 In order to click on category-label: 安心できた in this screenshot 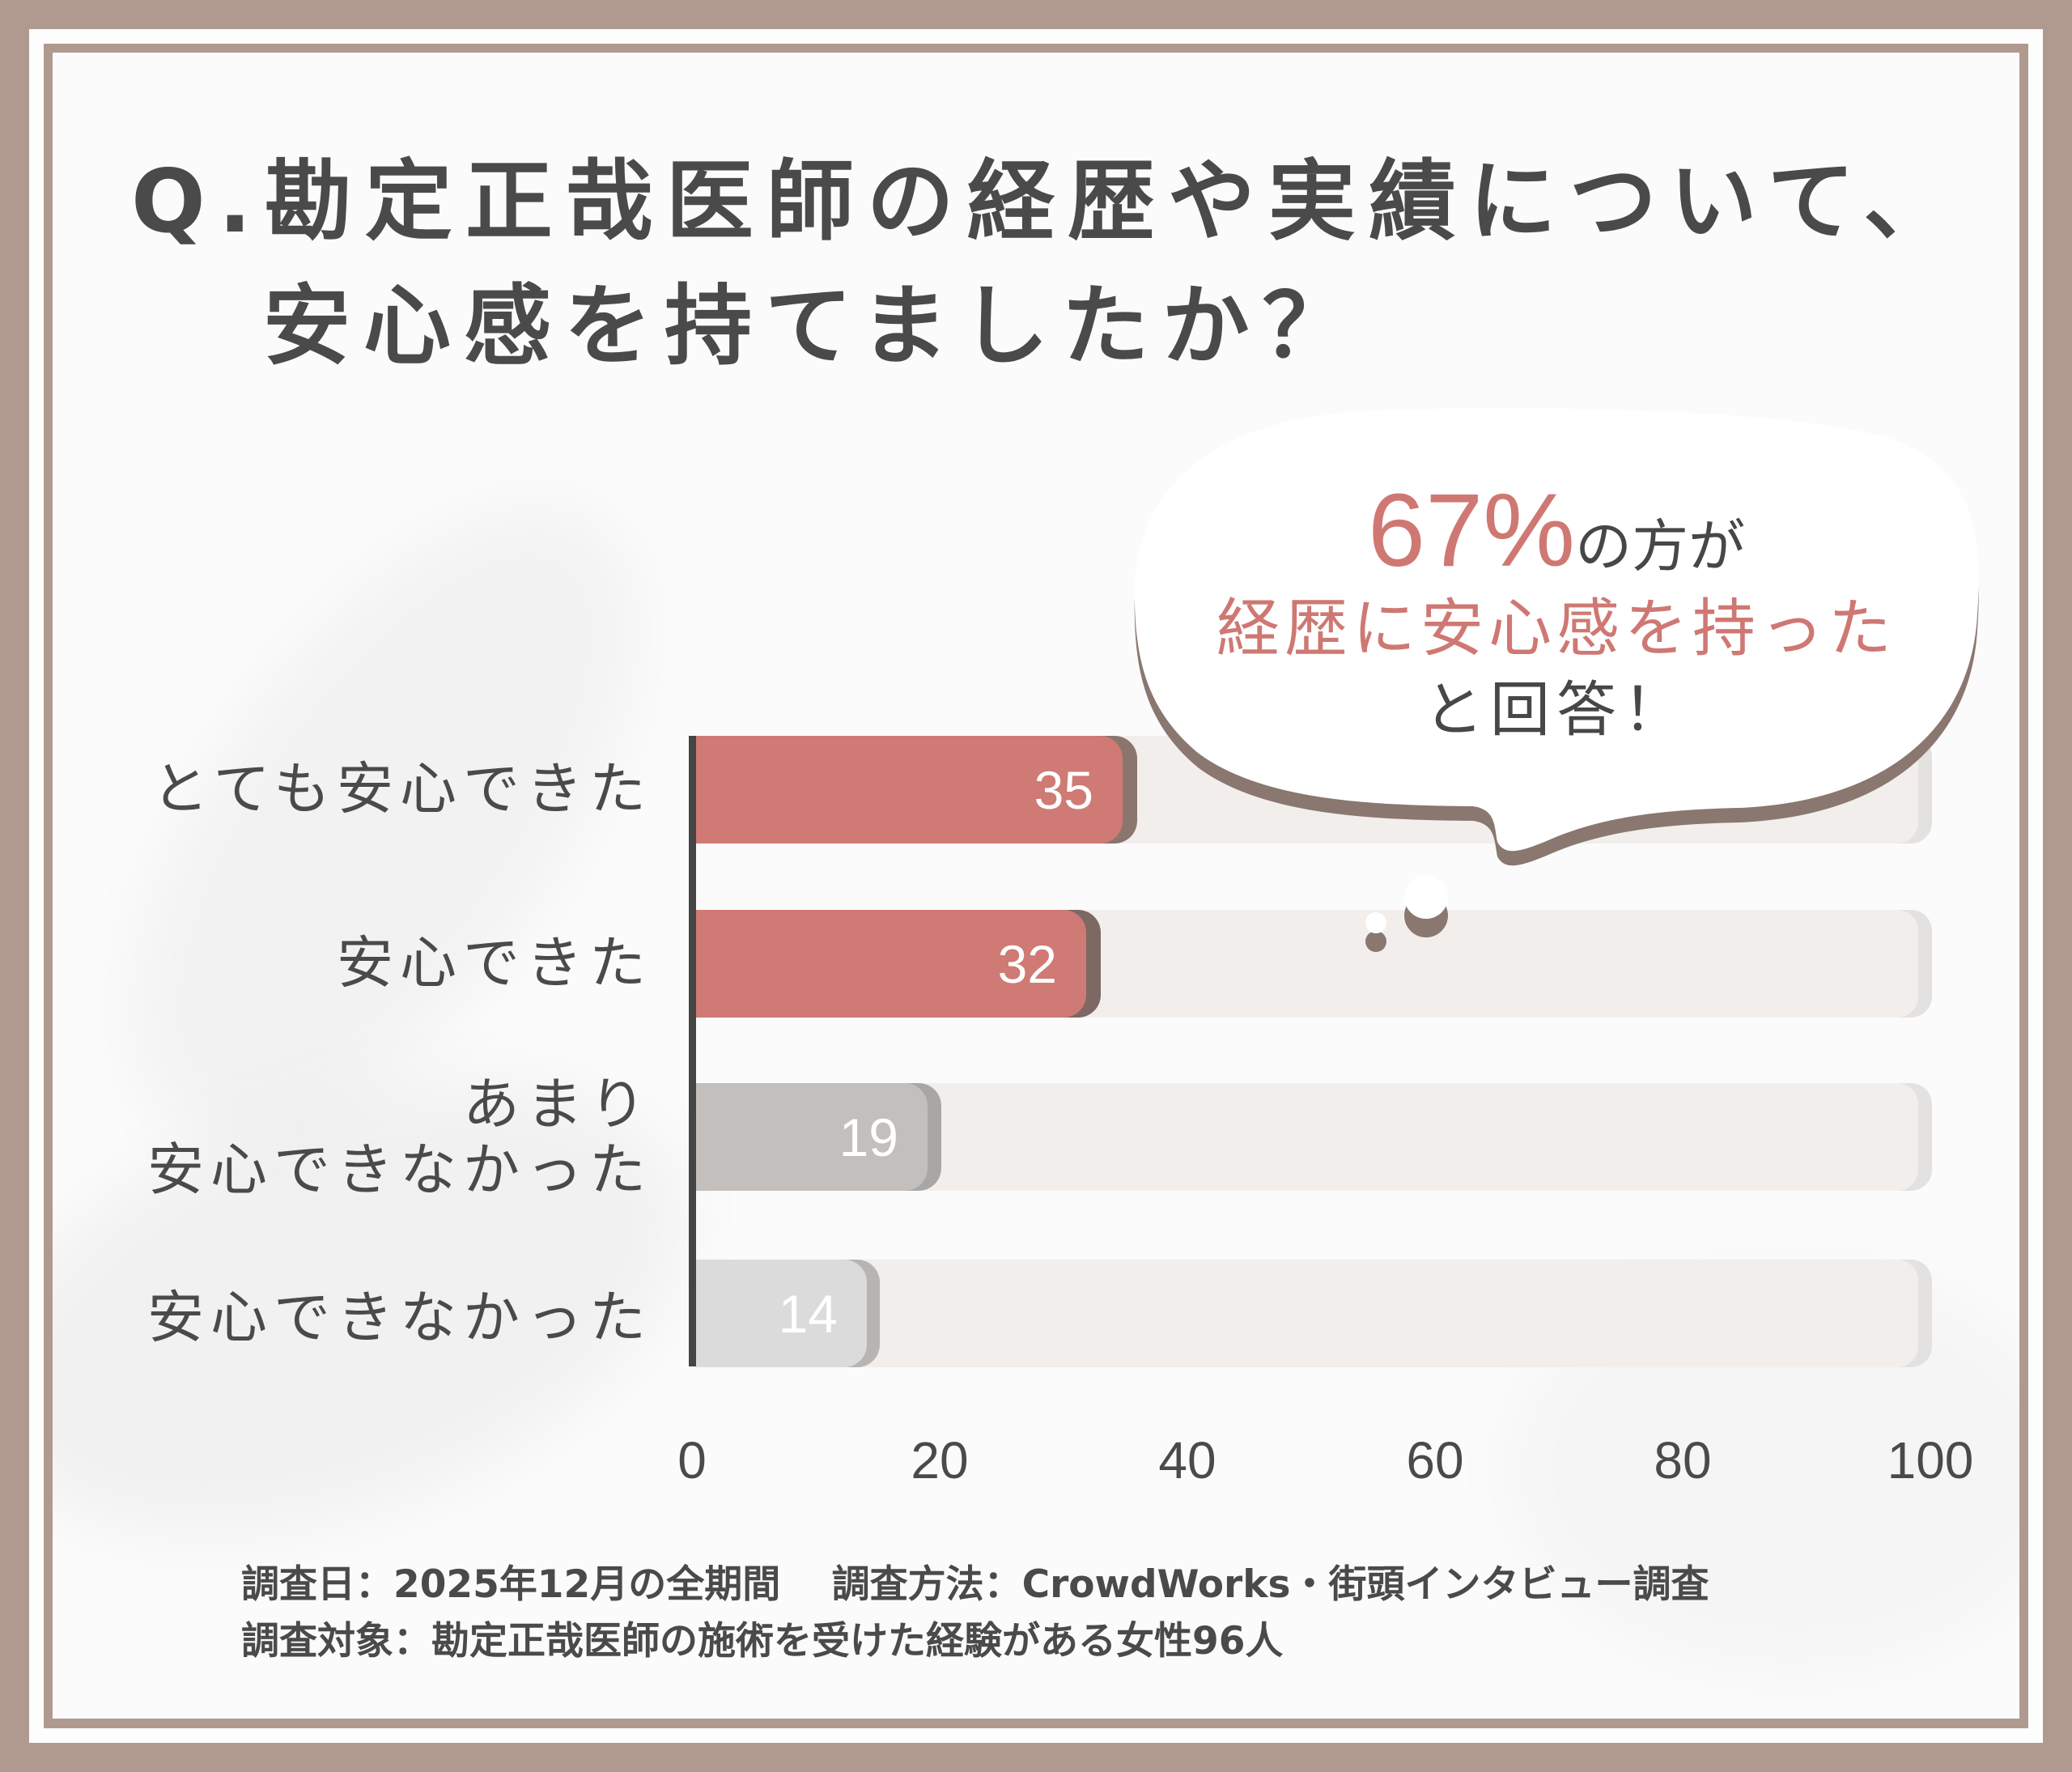, I will do `click(494, 963)`.